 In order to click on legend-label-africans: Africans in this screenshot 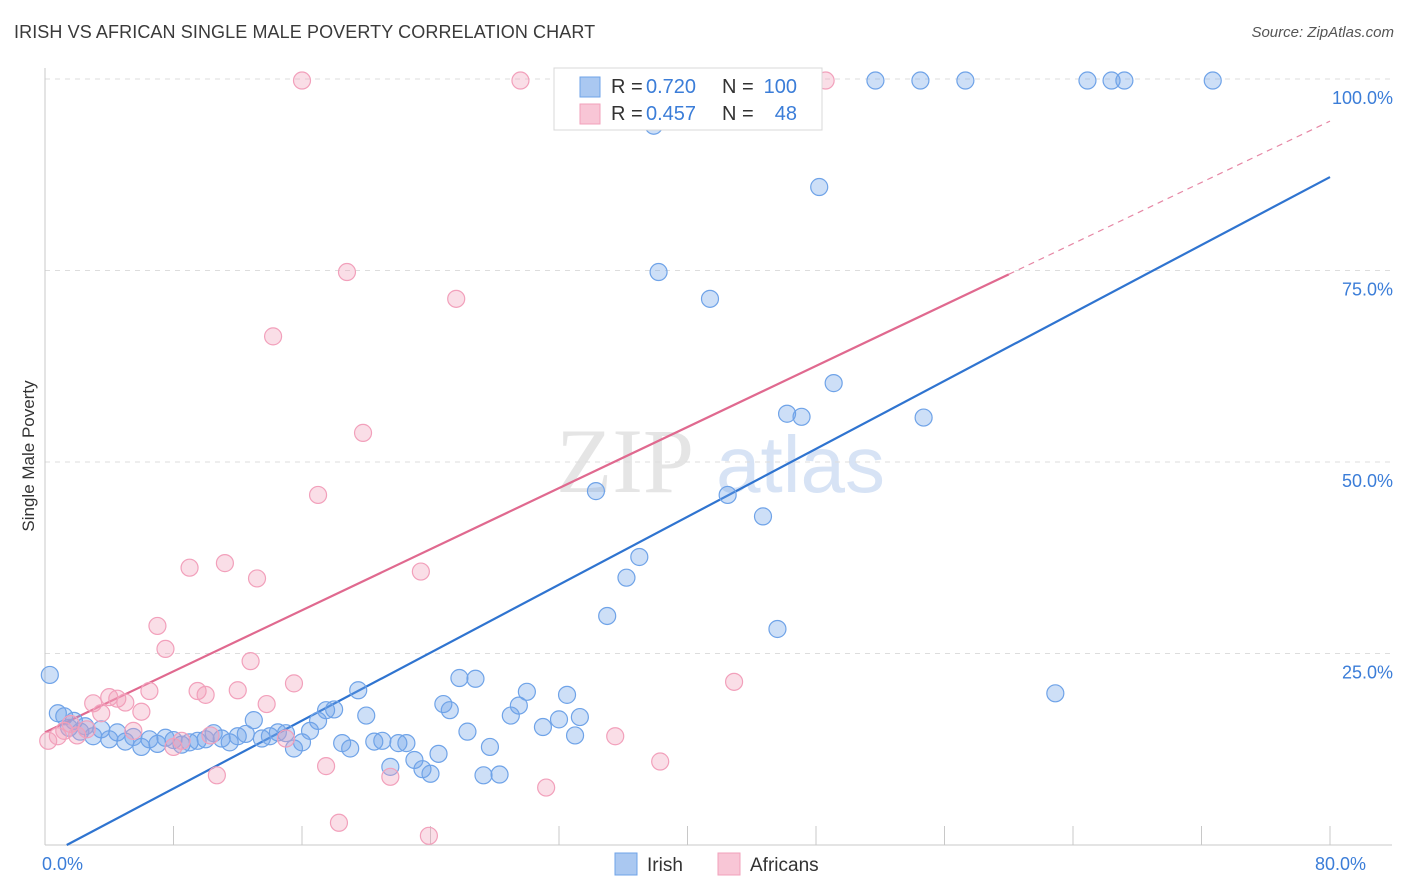, I will do `click(784, 865)`.